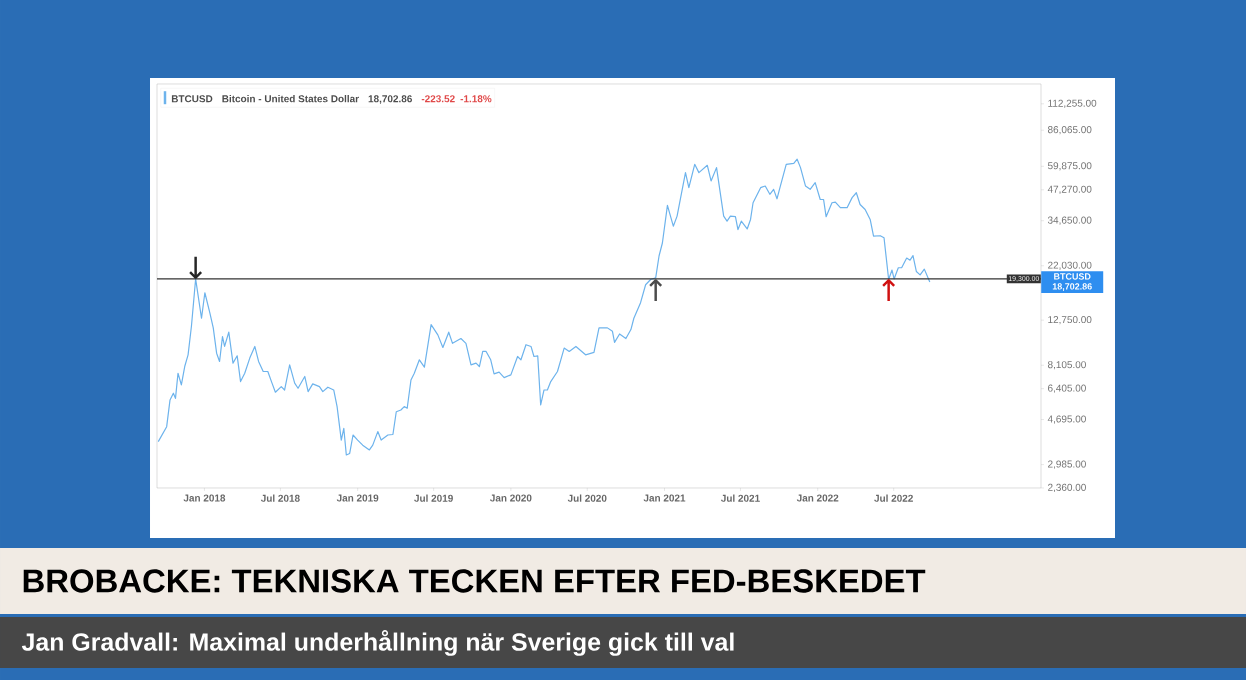  Describe the element at coordinates (196, 267) in the screenshot. I see `annotation: ↓` at that location.